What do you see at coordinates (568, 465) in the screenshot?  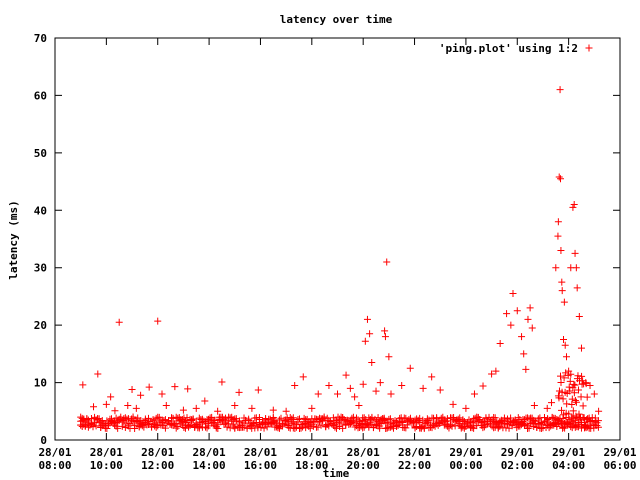 I see `x-tick-label-time: 04:00` at bounding box center [568, 465].